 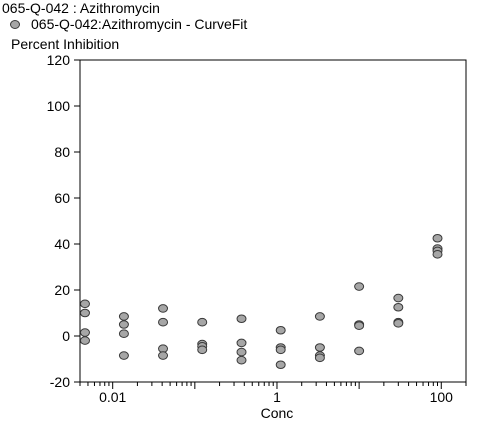 I want to click on legend-marker-icon, so click(x=15, y=24).